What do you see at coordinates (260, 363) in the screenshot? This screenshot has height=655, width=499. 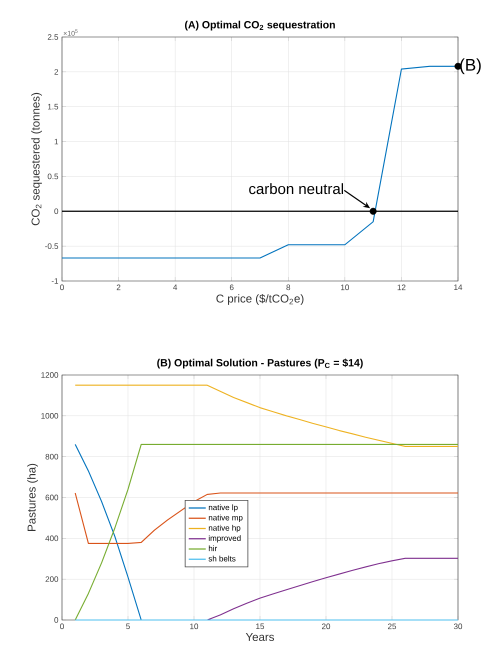 I see `chart-title: (B) Optimal Solution - Pastures (P$_{C}$ = $14)` at bounding box center [260, 363].